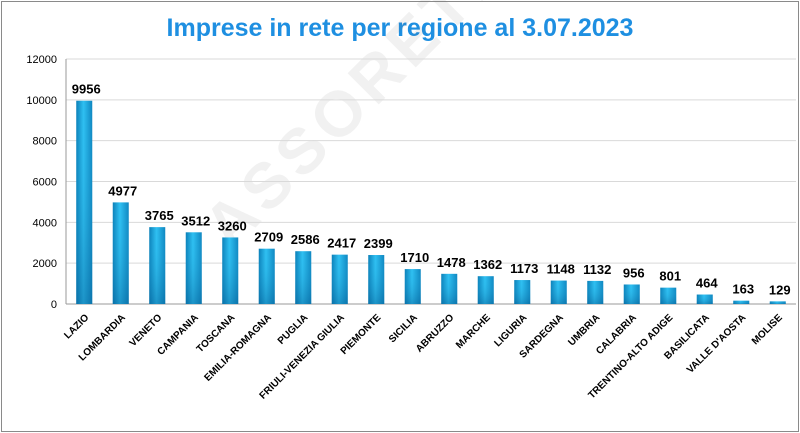 This screenshot has height=433, width=800. What do you see at coordinates (122, 190) in the screenshot?
I see `data-label: 4977` at bounding box center [122, 190].